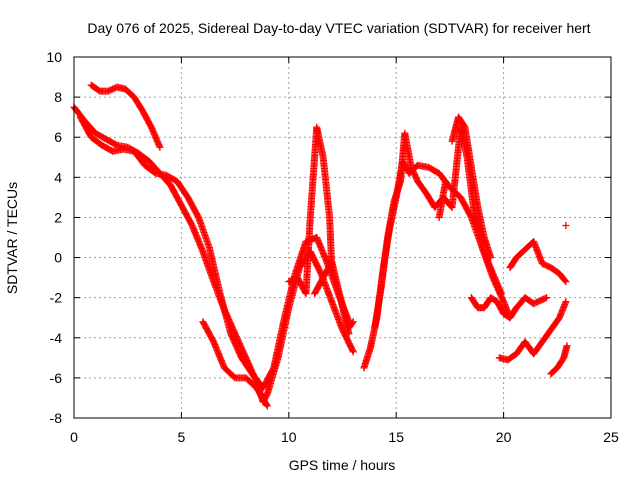 The image size is (640, 480). What do you see at coordinates (56, 418) in the screenshot?
I see `y-tick-label: -8` at bounding box center [56, 418].